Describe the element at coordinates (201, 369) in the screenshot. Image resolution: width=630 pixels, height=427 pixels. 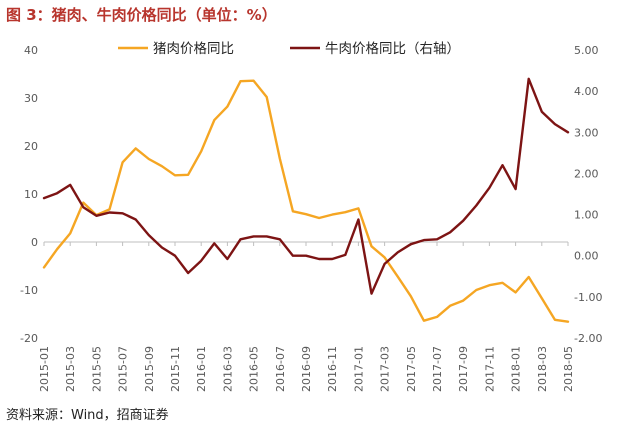
I see `x-tick-label: 2016-01` at that location.